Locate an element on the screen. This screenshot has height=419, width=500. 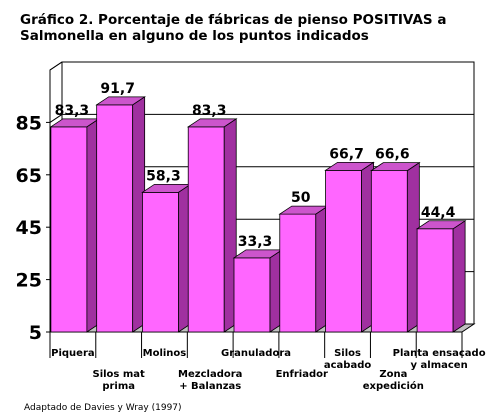
x-tick-label: Molinos is located at coordinates (165, 353).